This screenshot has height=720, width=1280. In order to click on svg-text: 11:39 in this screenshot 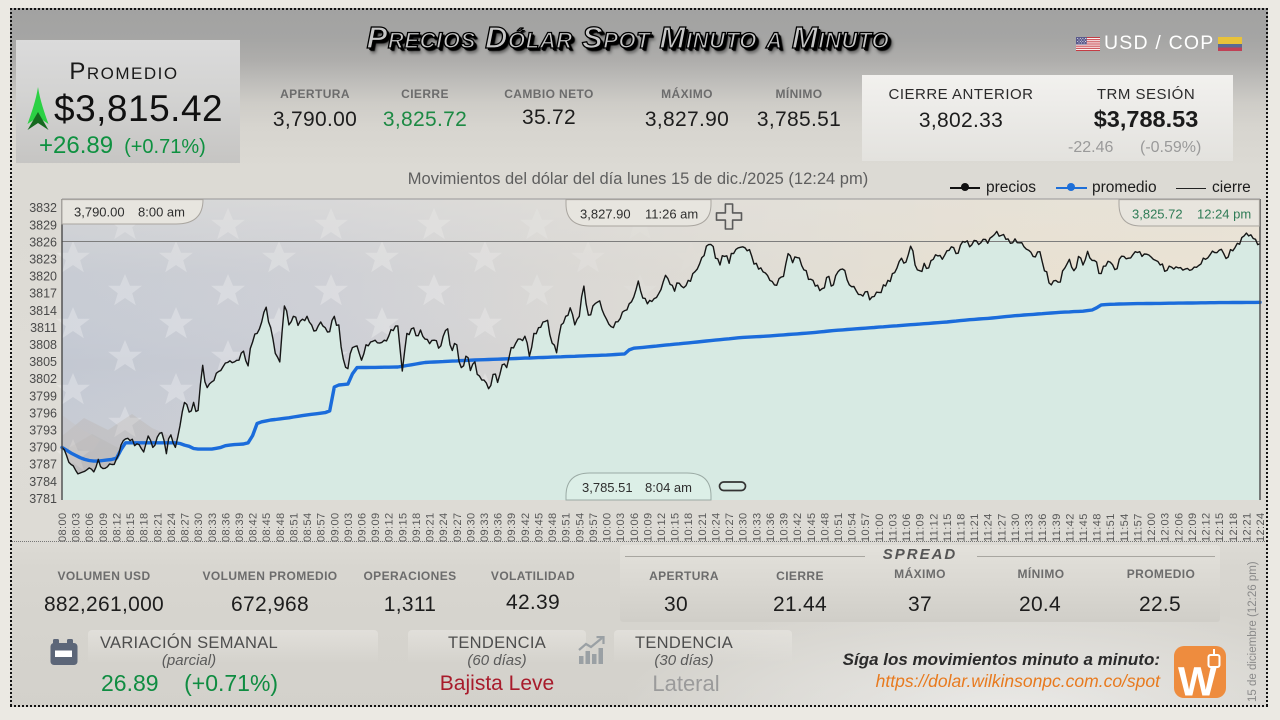, I will do `click(1057, 527)`.